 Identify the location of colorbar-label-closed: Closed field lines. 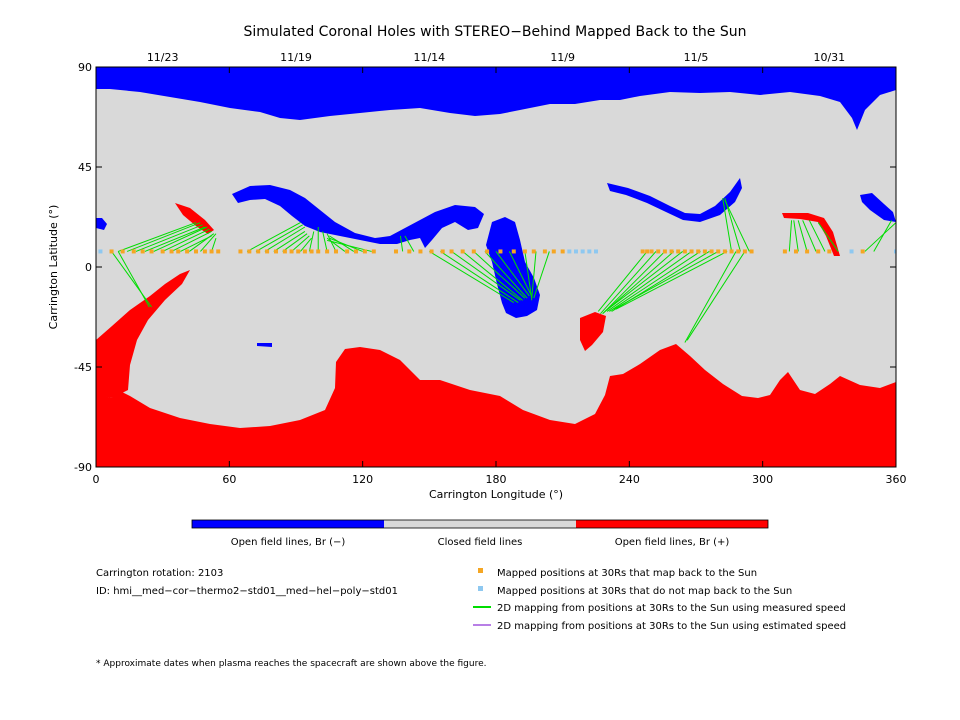
(480, 542).